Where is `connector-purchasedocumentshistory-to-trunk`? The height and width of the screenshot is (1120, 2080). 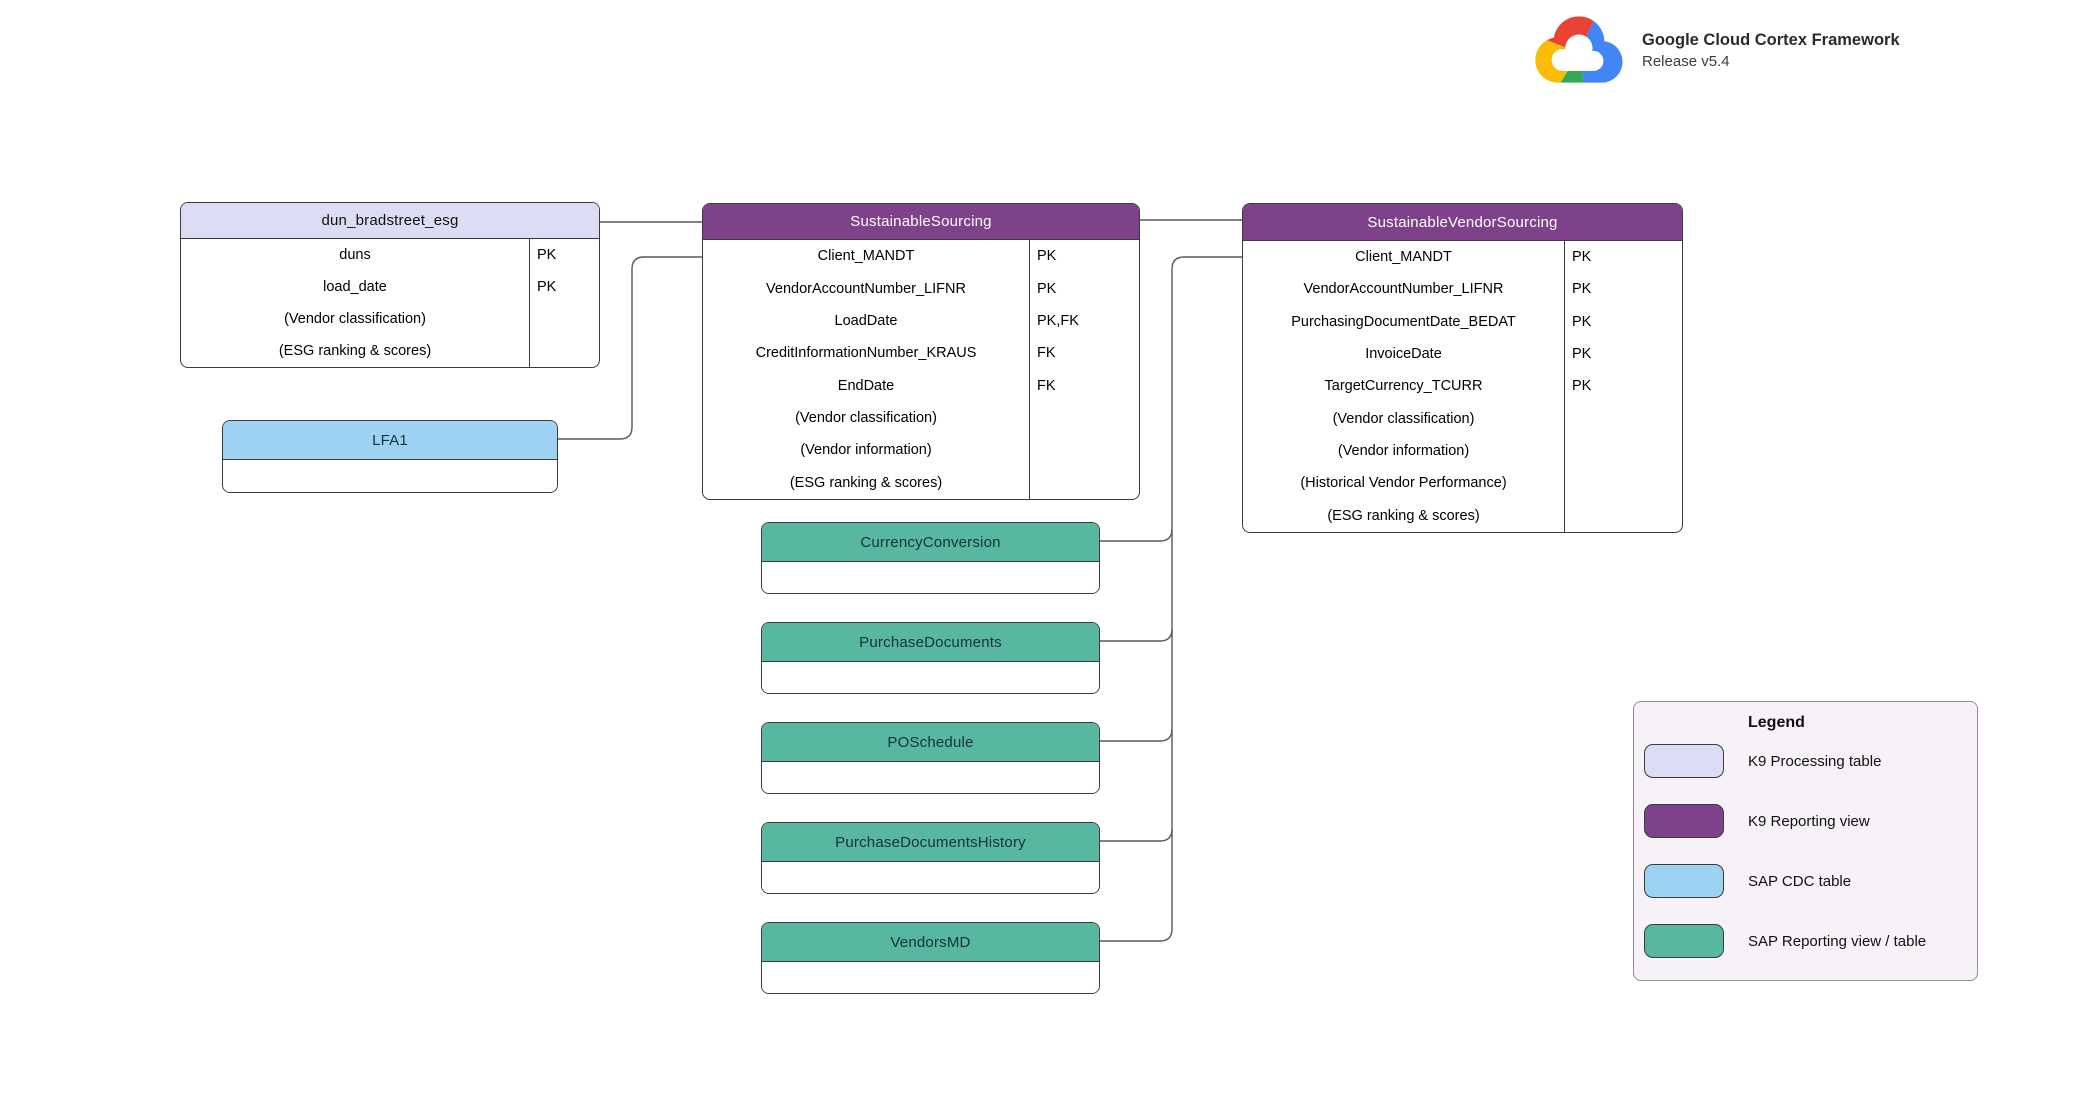 connector-purchasedocumentshistory-to-trunk is located at coordinates (1136, 835).